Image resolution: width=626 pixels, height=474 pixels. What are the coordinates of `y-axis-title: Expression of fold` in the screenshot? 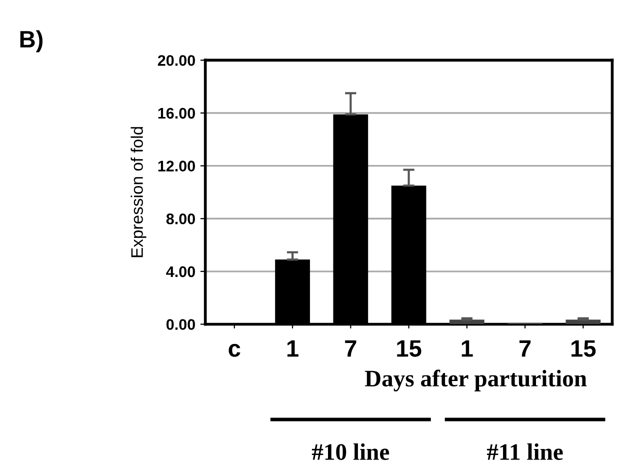 It's located at (138, 192).